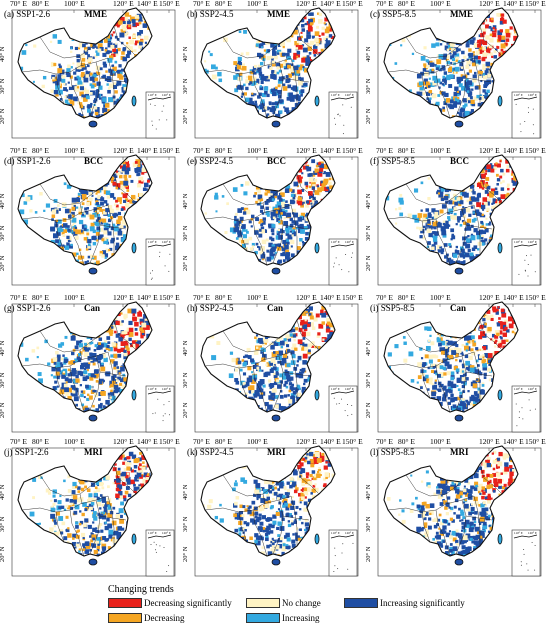  I want to click on trend-pixels, so click(268, 63).